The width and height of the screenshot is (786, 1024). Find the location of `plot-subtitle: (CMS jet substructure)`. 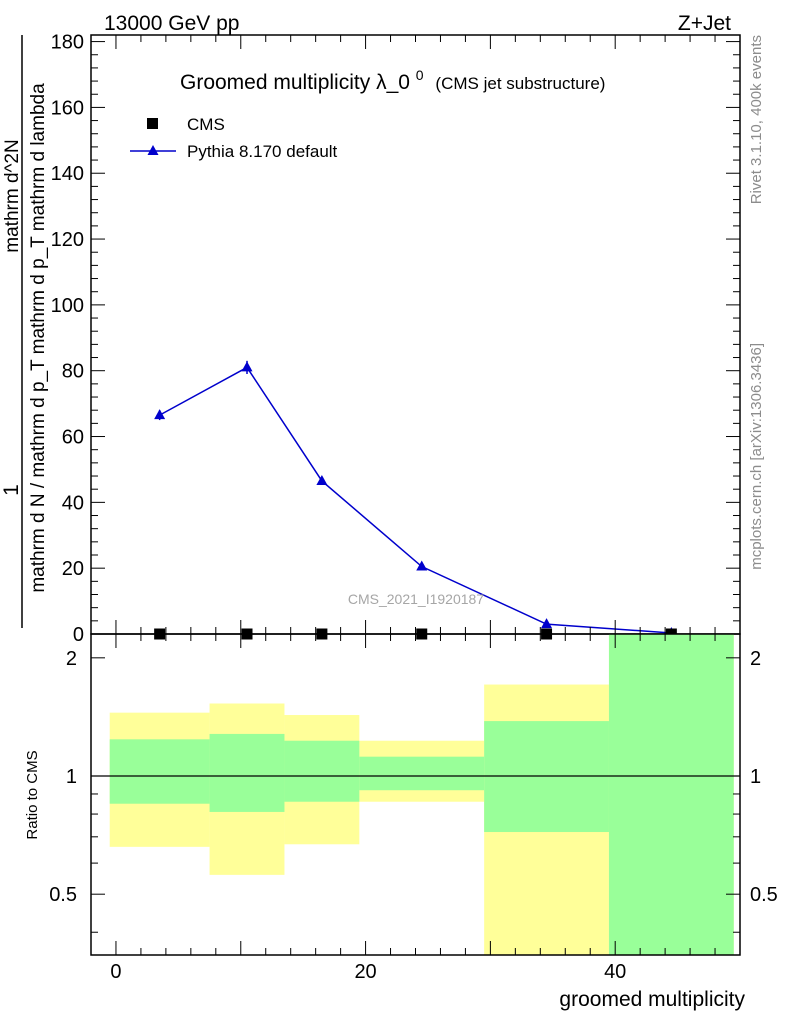

plot-subtitle: (CMS jet substructure) is located at coordinates (520, 83).